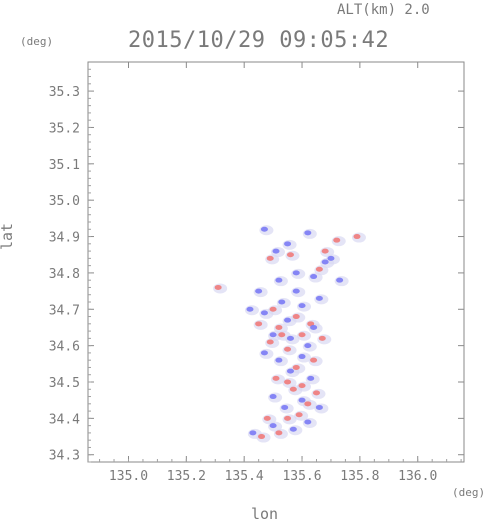 Image resolution: width=491 pixels, height=523 pixels. What do you see at coordinates (64, 92) in the screenshot?
I see `y-tick-label: 35.3` at bounding box center [64, 92].